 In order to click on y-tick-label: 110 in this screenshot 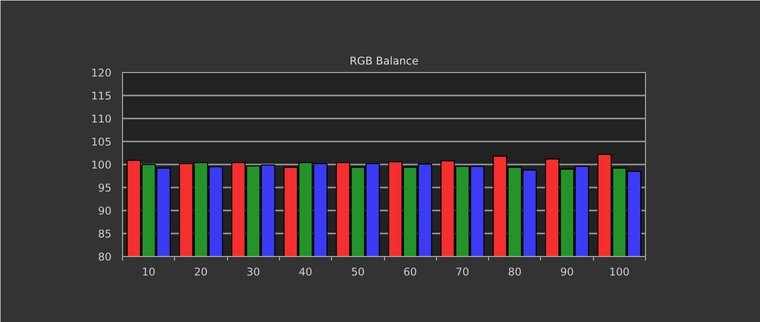, I will do `click(101, 119)`.